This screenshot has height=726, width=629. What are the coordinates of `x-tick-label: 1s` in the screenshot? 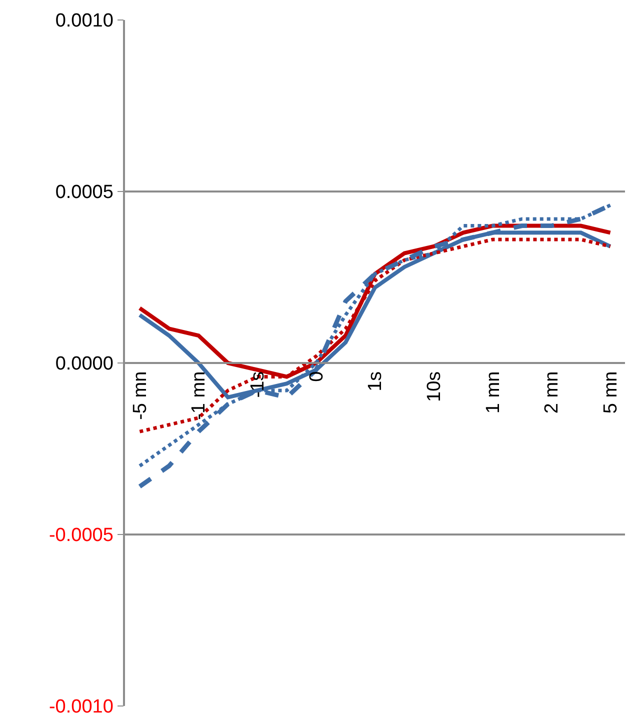 It's located at (375, 381).